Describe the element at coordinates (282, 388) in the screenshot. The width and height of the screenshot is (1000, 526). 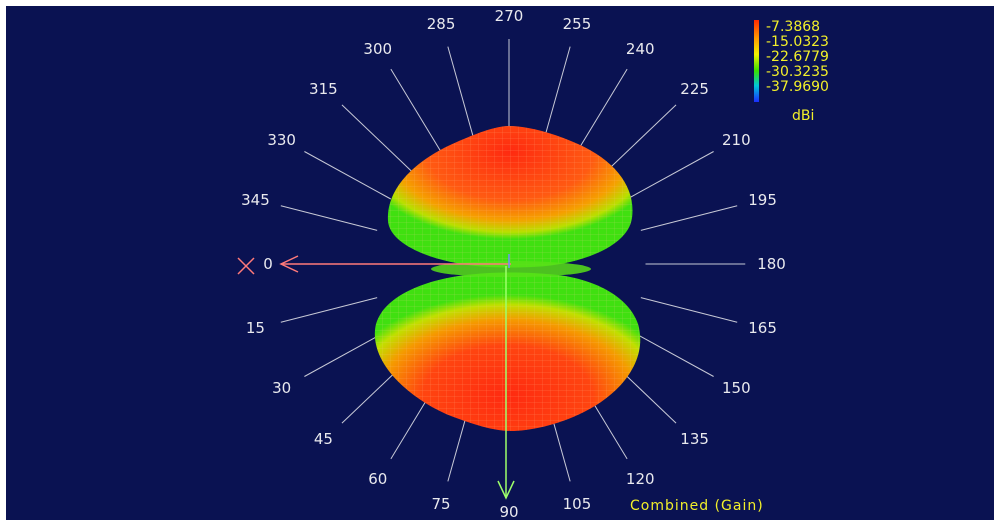
I see `angle-label-30: 30` at that location.